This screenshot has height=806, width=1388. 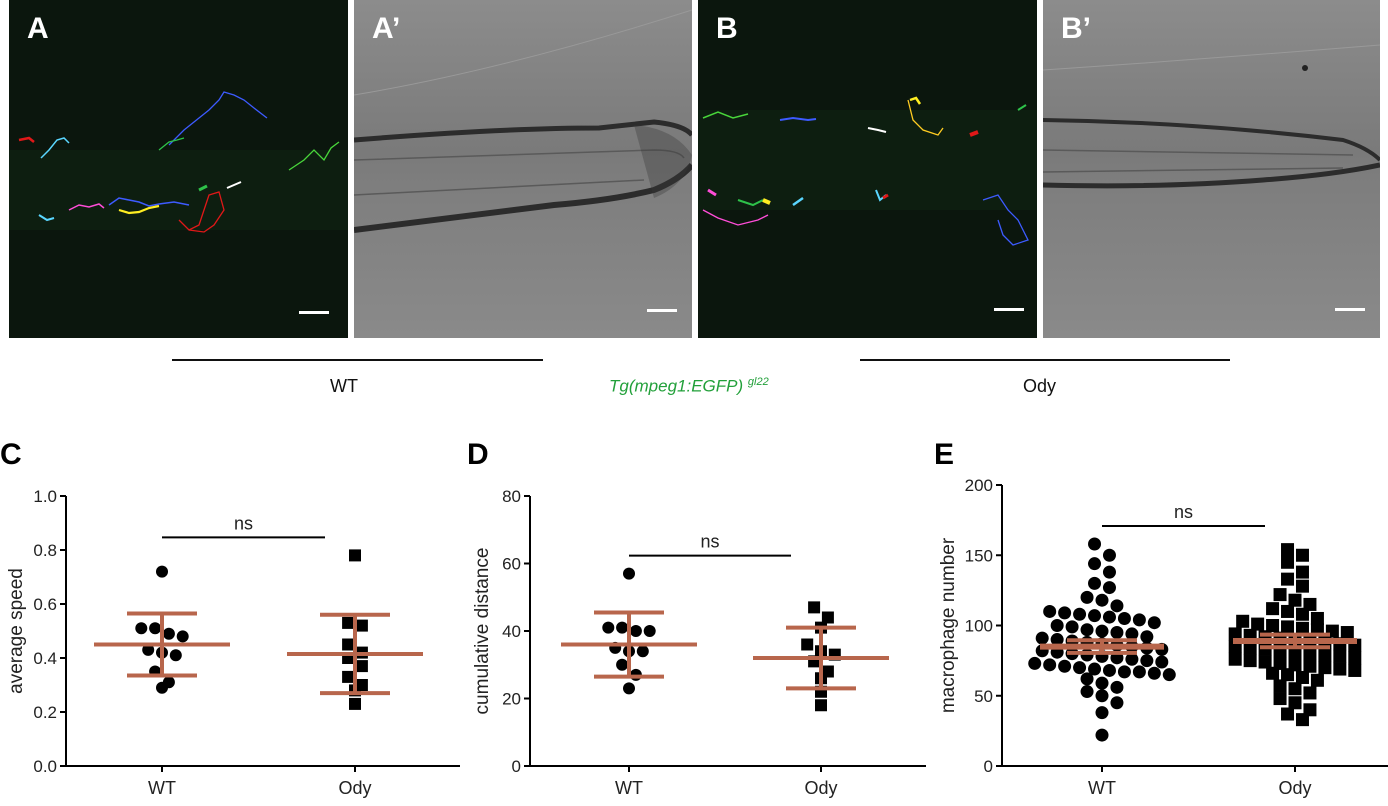 I want to click on y-tick-label: 100, so click(x=979, y=626).